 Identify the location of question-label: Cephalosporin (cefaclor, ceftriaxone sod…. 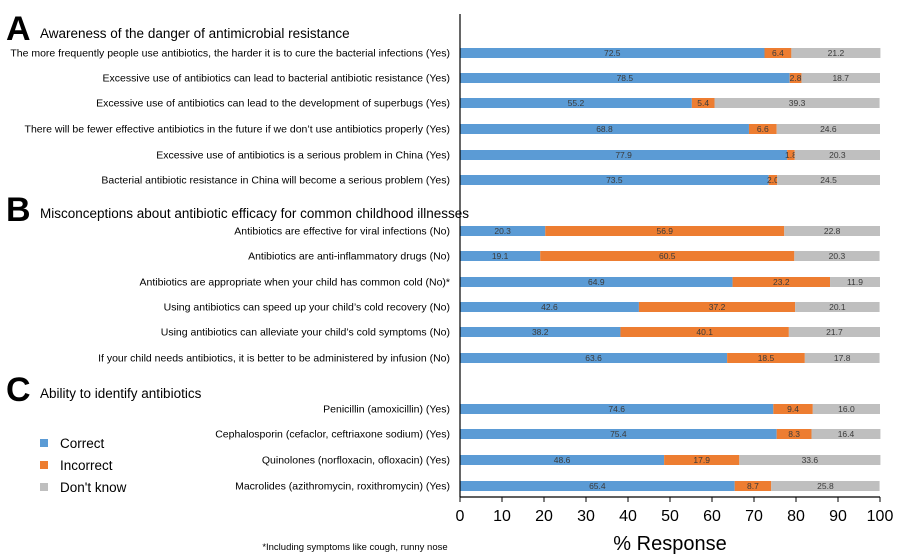
(332, 435).